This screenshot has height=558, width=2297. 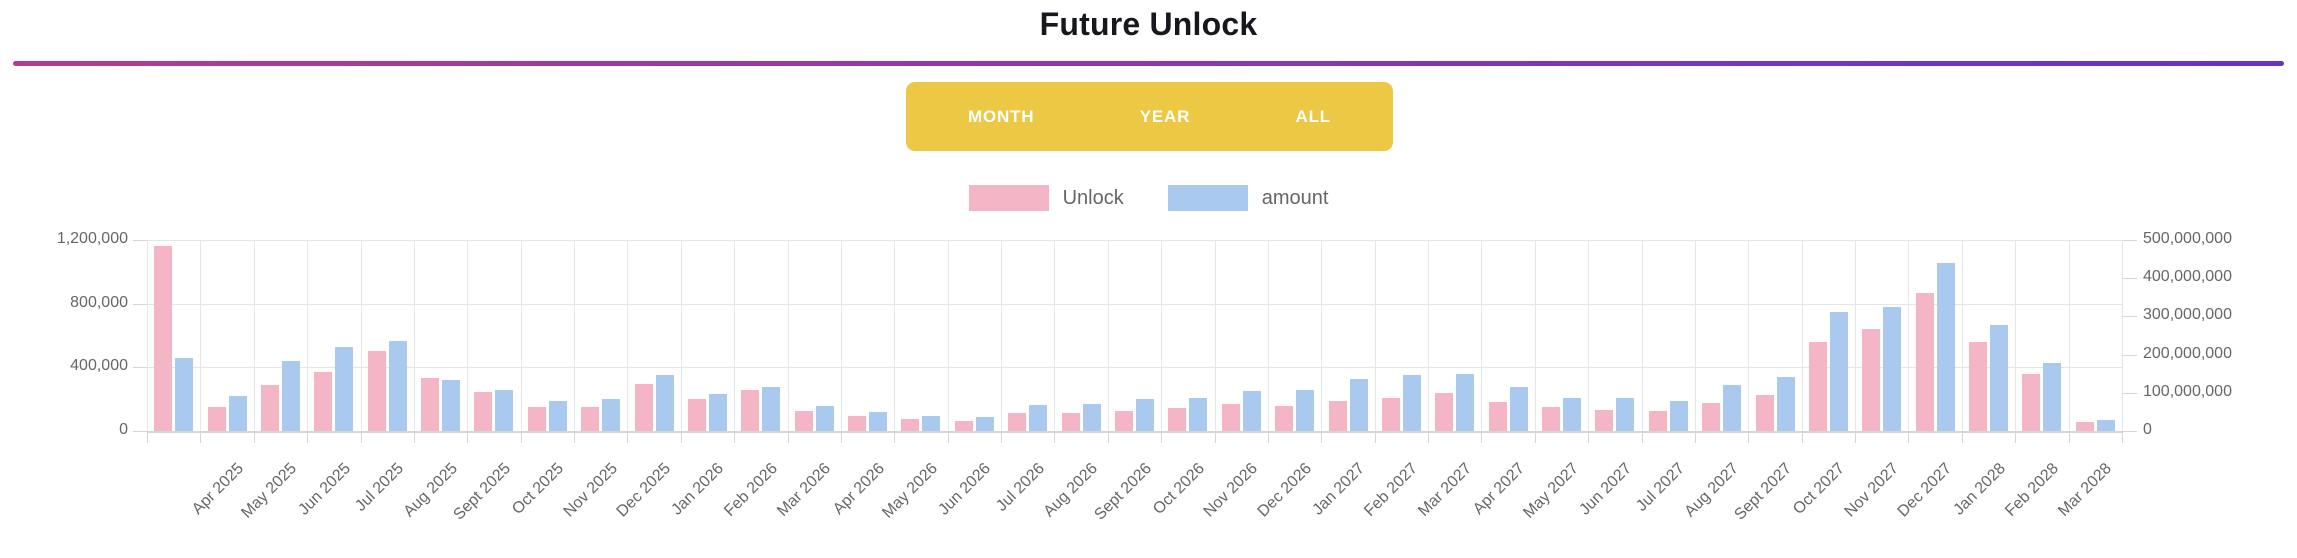 What do you see at coordinates (1178, 489) in the screenshot?
I see `x-axis-label: Oct 2026` at bounding box center [1178, 489].